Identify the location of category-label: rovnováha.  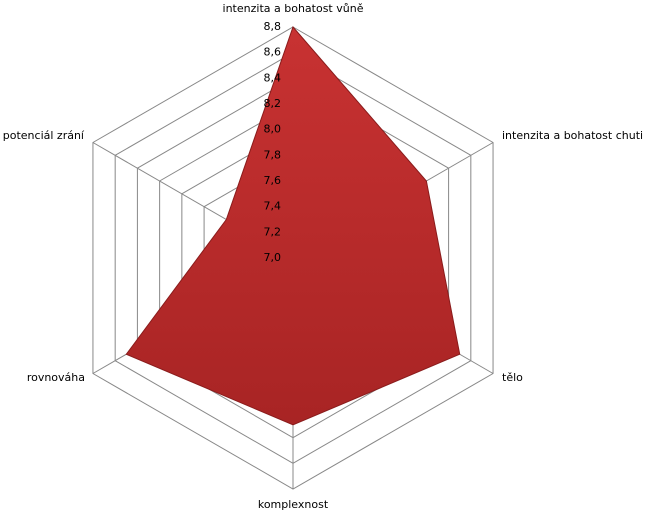
(56, 377).